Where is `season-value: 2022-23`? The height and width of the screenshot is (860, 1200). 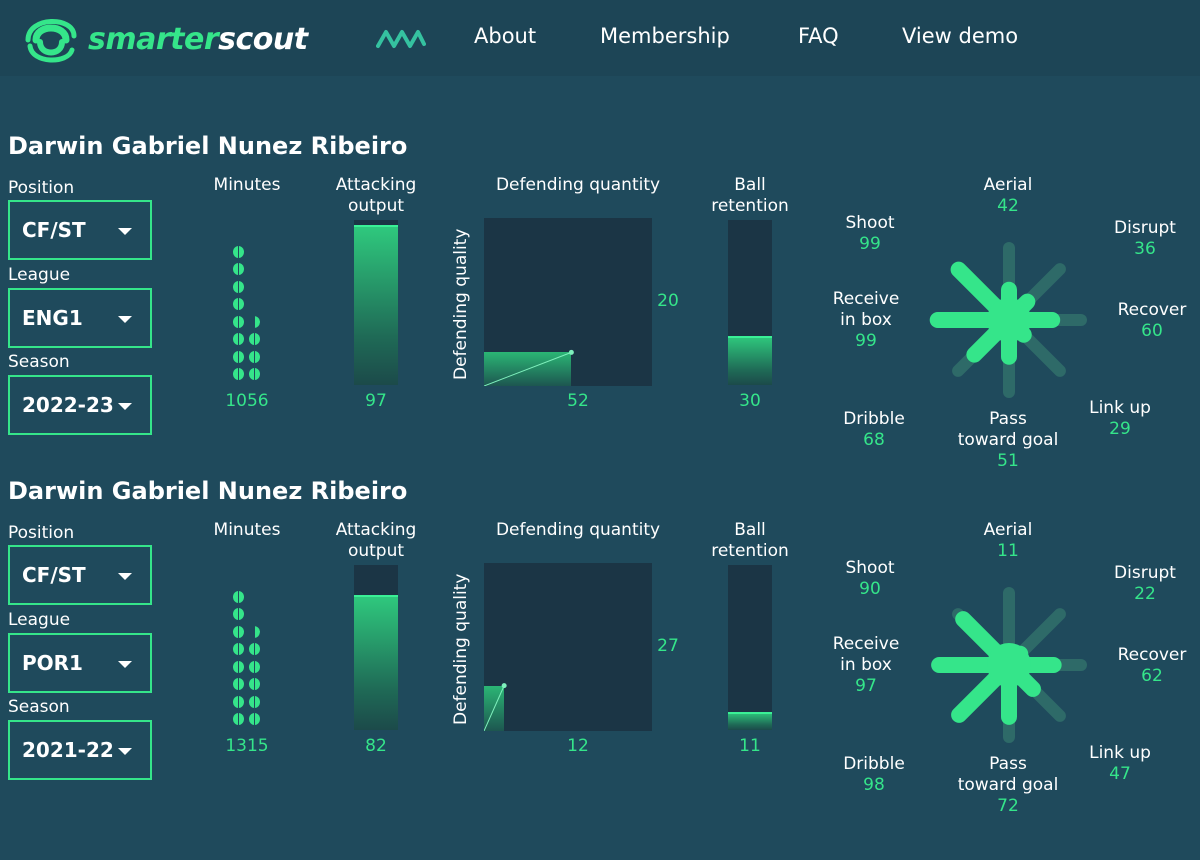
season-value: 2022-23 is located at coordinates (68, 405).